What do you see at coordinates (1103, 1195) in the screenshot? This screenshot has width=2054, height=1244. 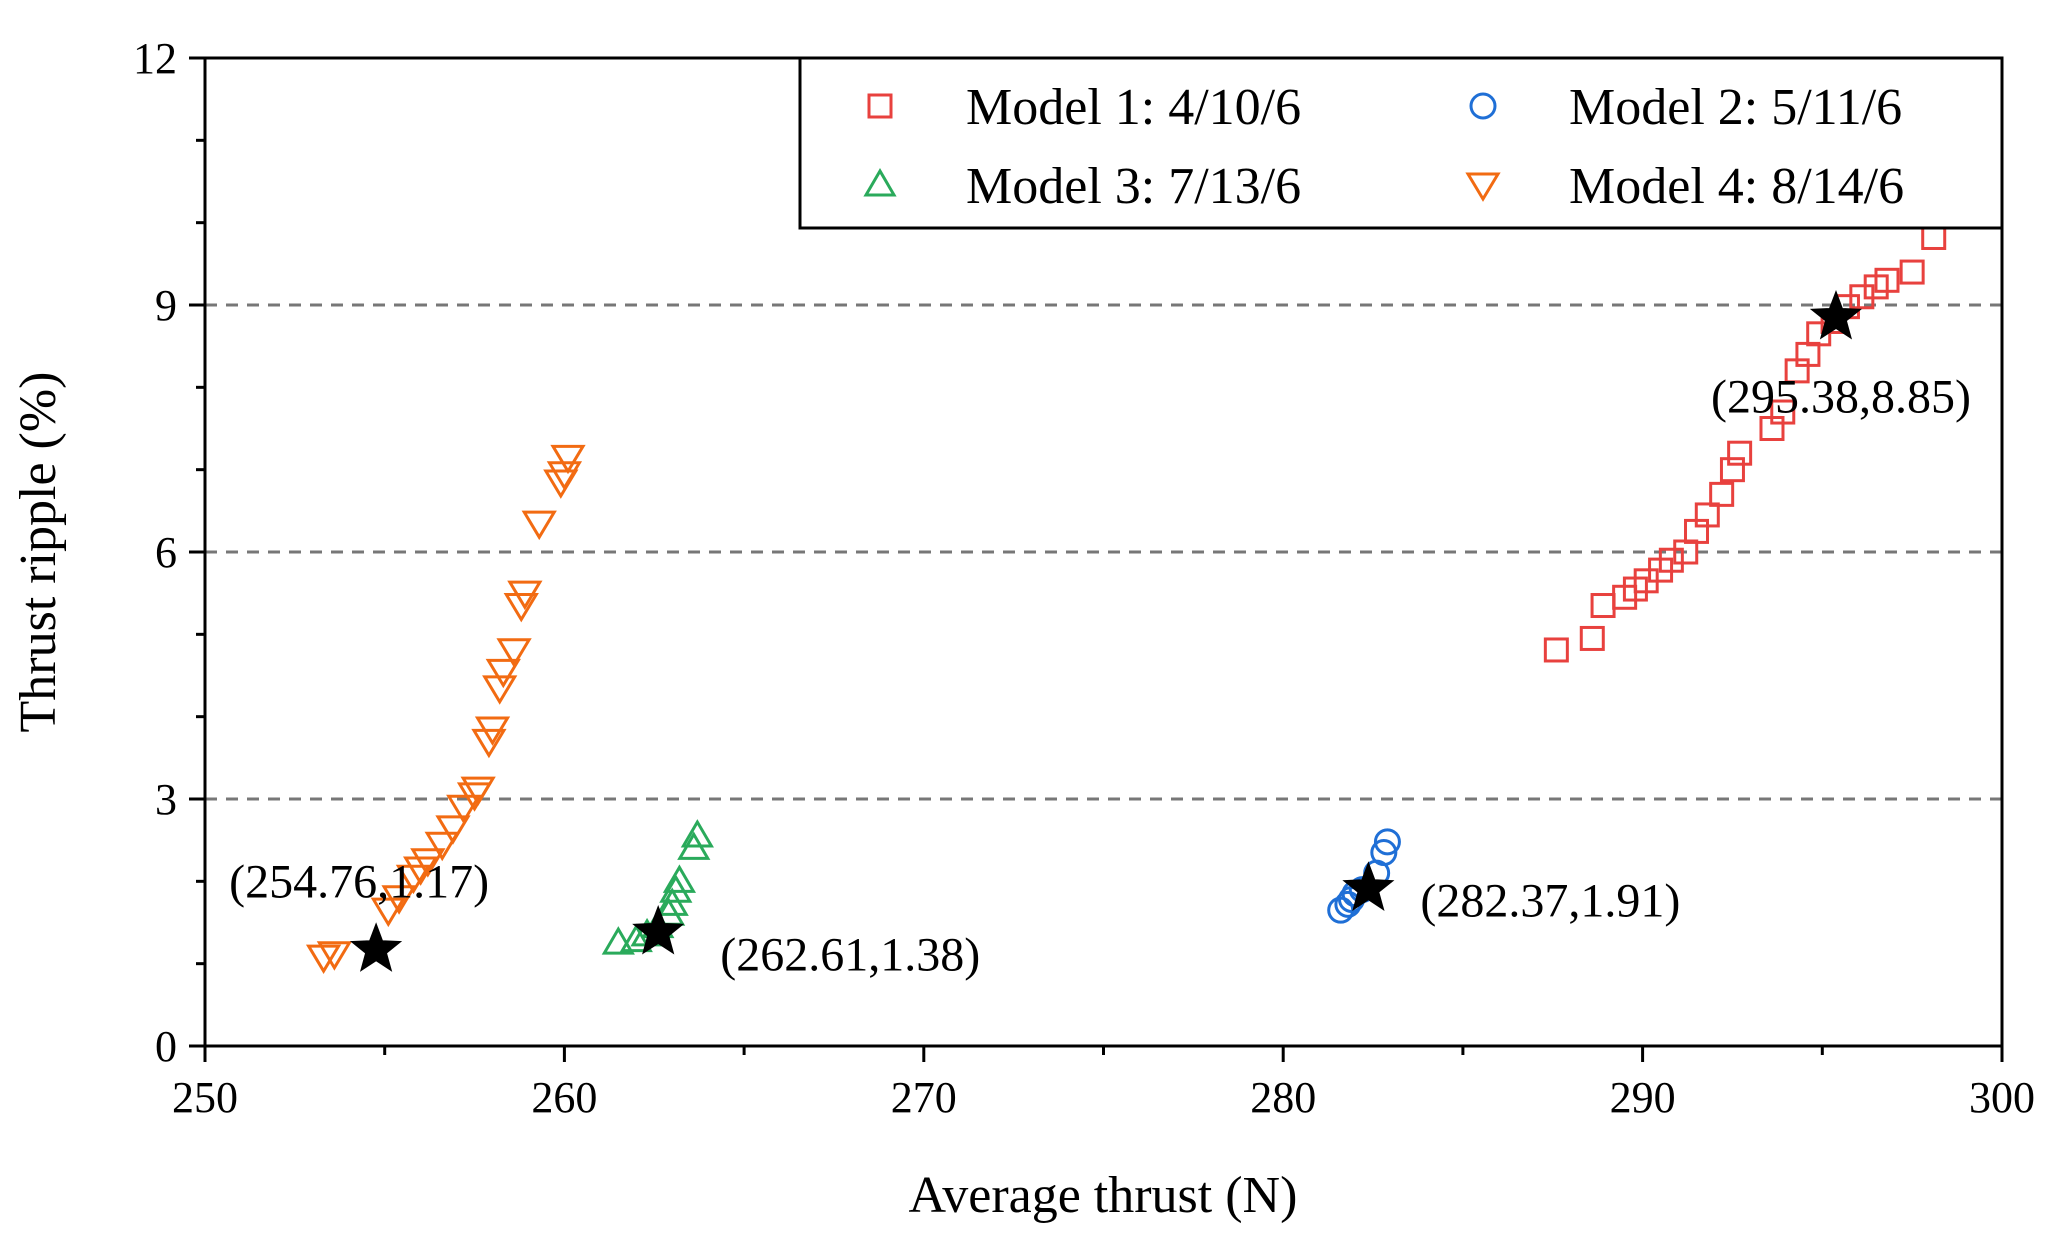 I see `x-axis-title: Average thrust (N)` at bounding box center [1103, 1195].